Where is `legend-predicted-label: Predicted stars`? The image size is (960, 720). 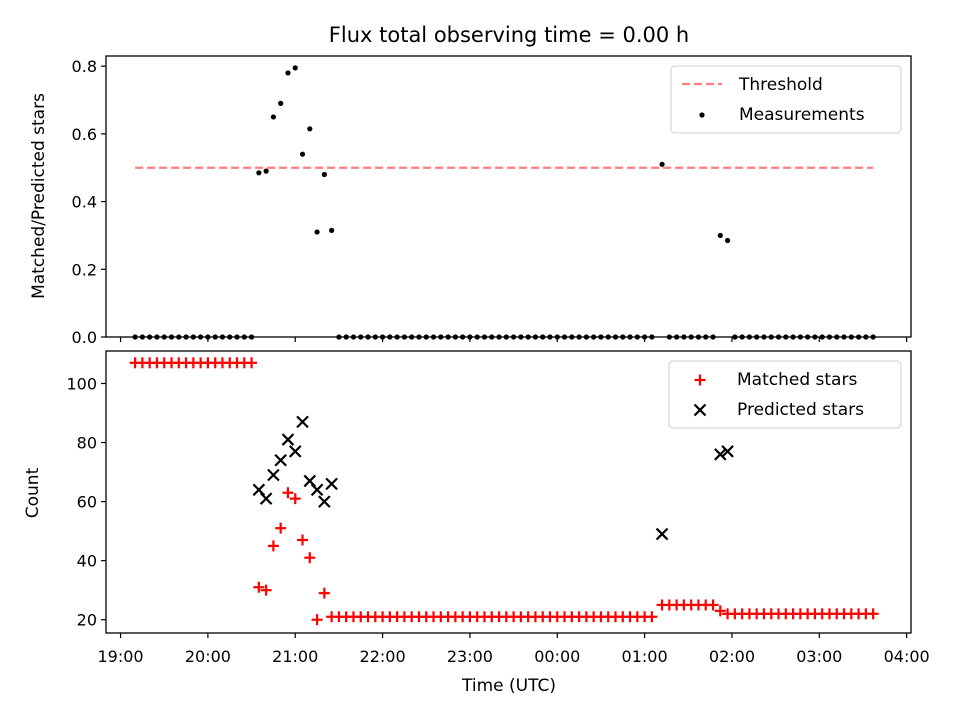 legend-predicted-label: Predicted stars is located at coordinates (800, 410).